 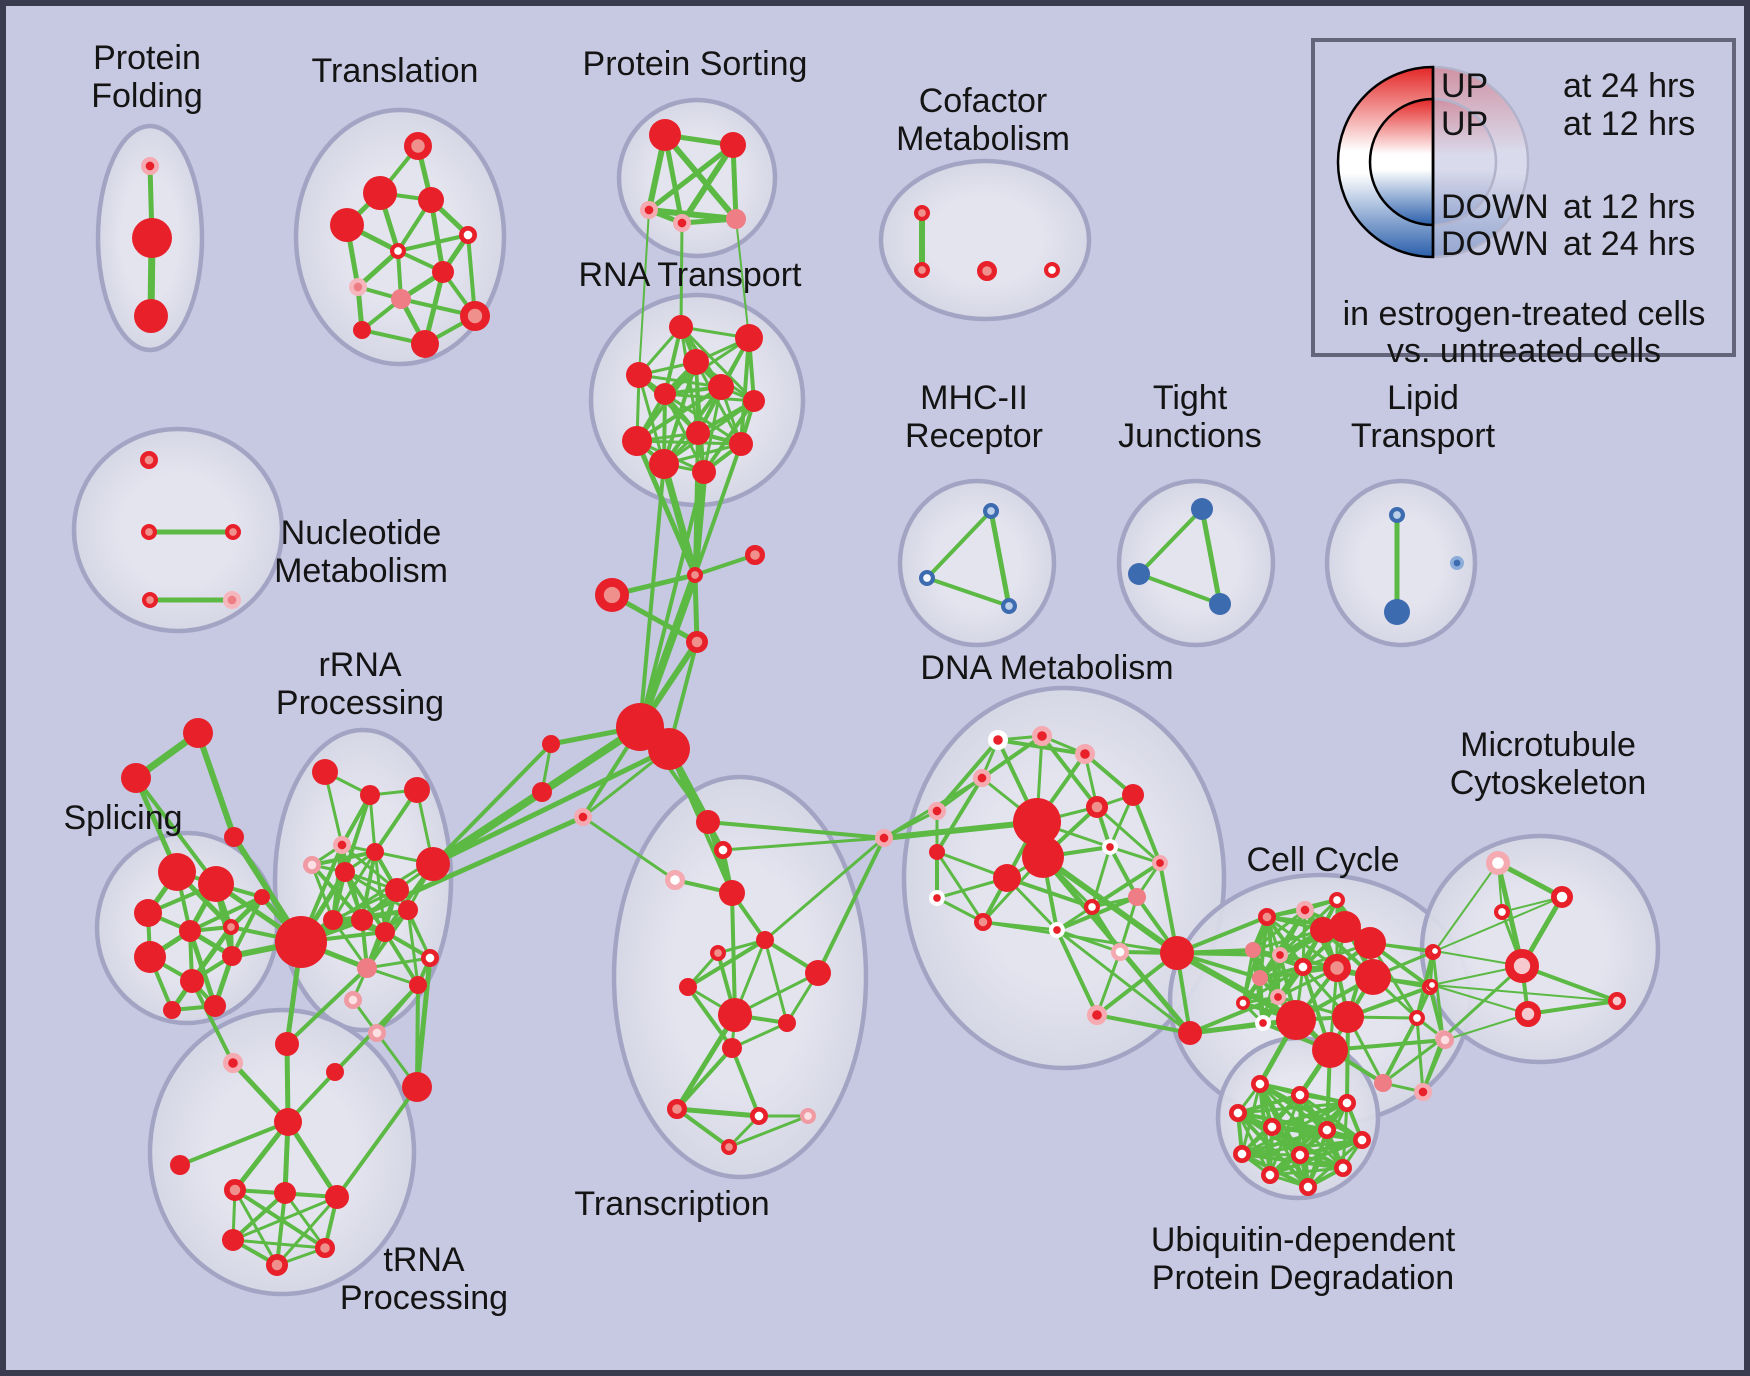 I want to click on network-node-dn6, so click(x=937, y=852).